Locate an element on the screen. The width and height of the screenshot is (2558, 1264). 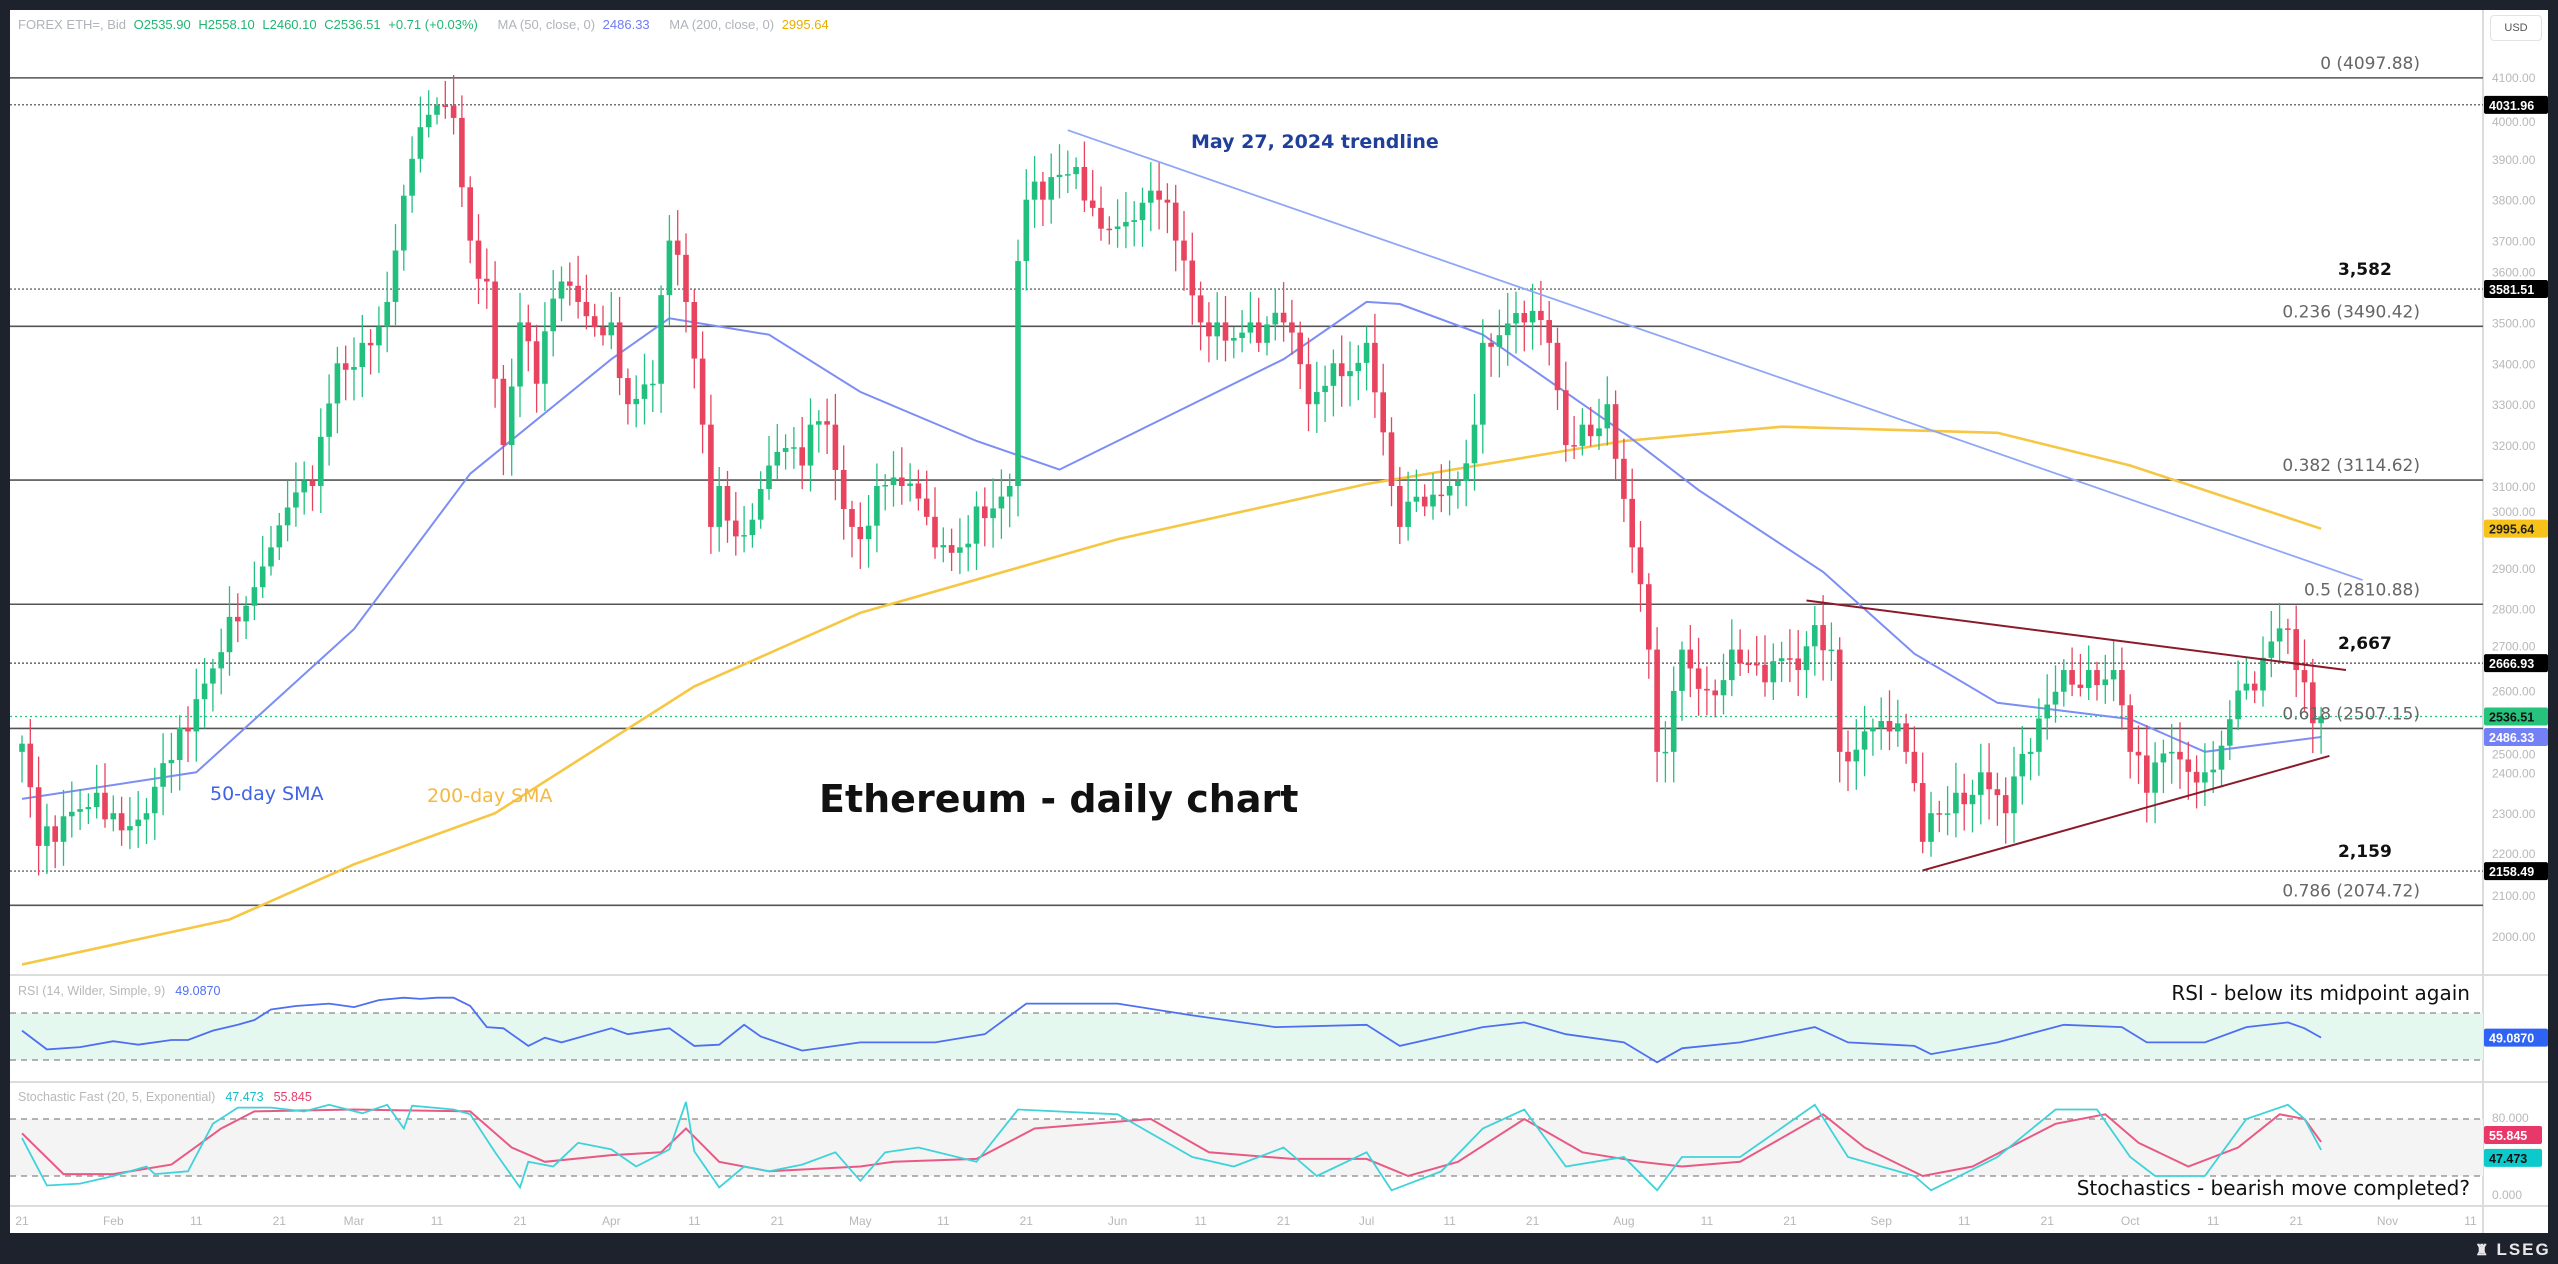
currency-button: USD is located at coordinates (2516, 28).